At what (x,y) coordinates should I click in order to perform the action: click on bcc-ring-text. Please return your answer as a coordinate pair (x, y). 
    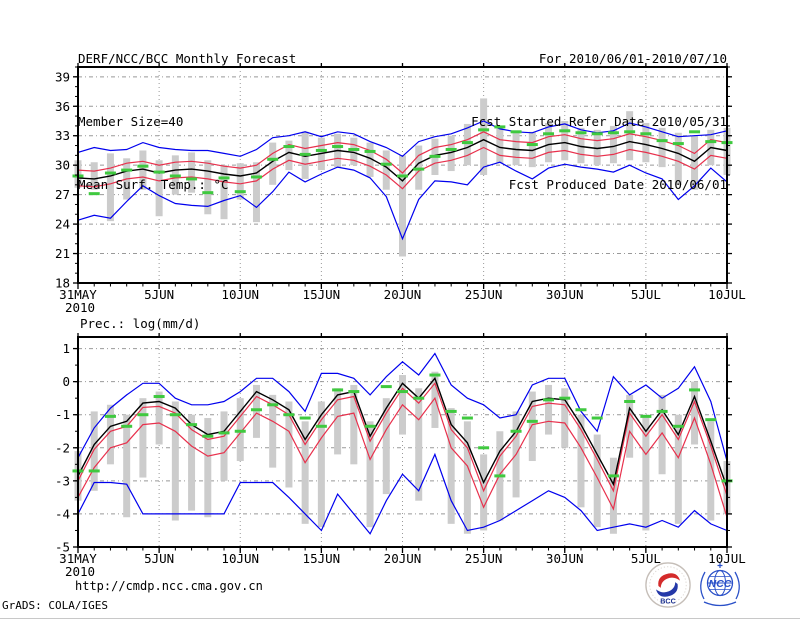
    Looking at the image, I should click on (668, 585).